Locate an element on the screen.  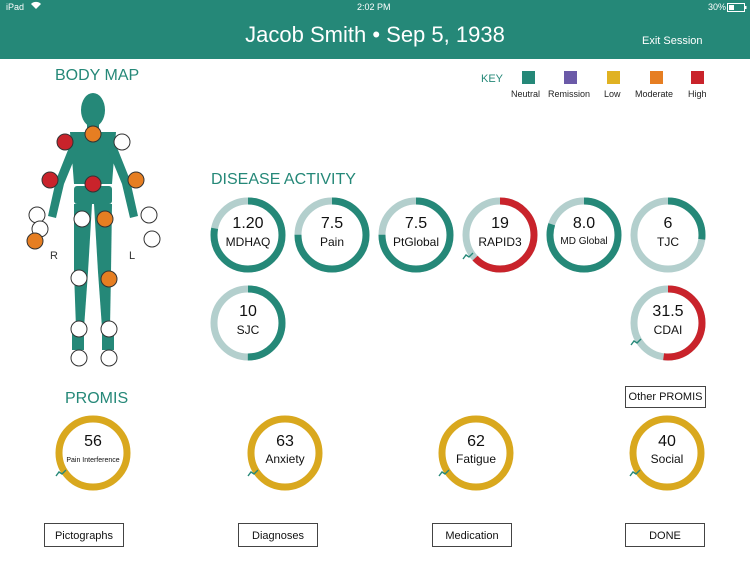
metric-md-global: 8.0 MD Global is located at coordinates (584, 235).